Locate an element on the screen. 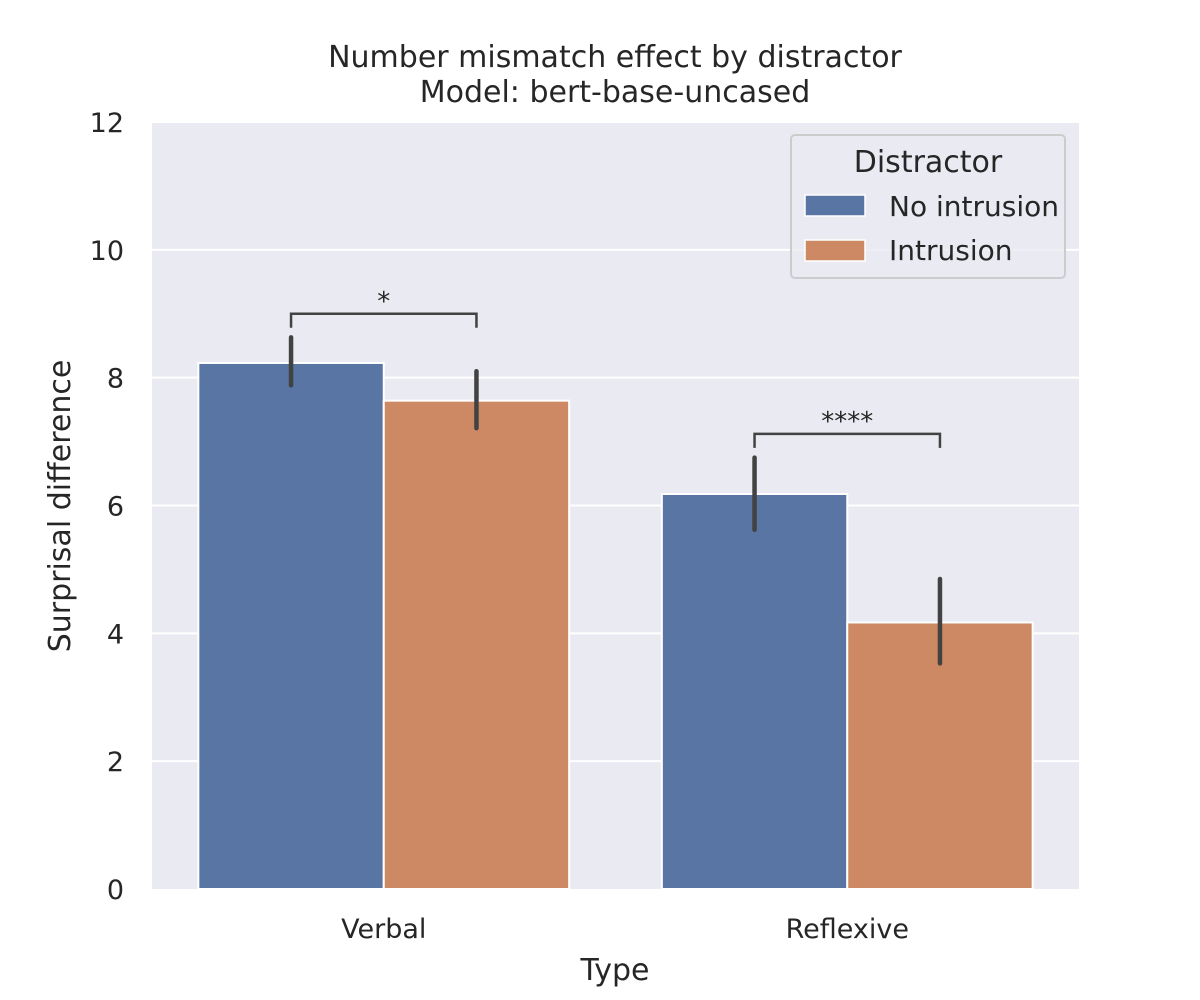  x-axis-ticks: Verbal Reflexive is located at coordinates (625, 929).